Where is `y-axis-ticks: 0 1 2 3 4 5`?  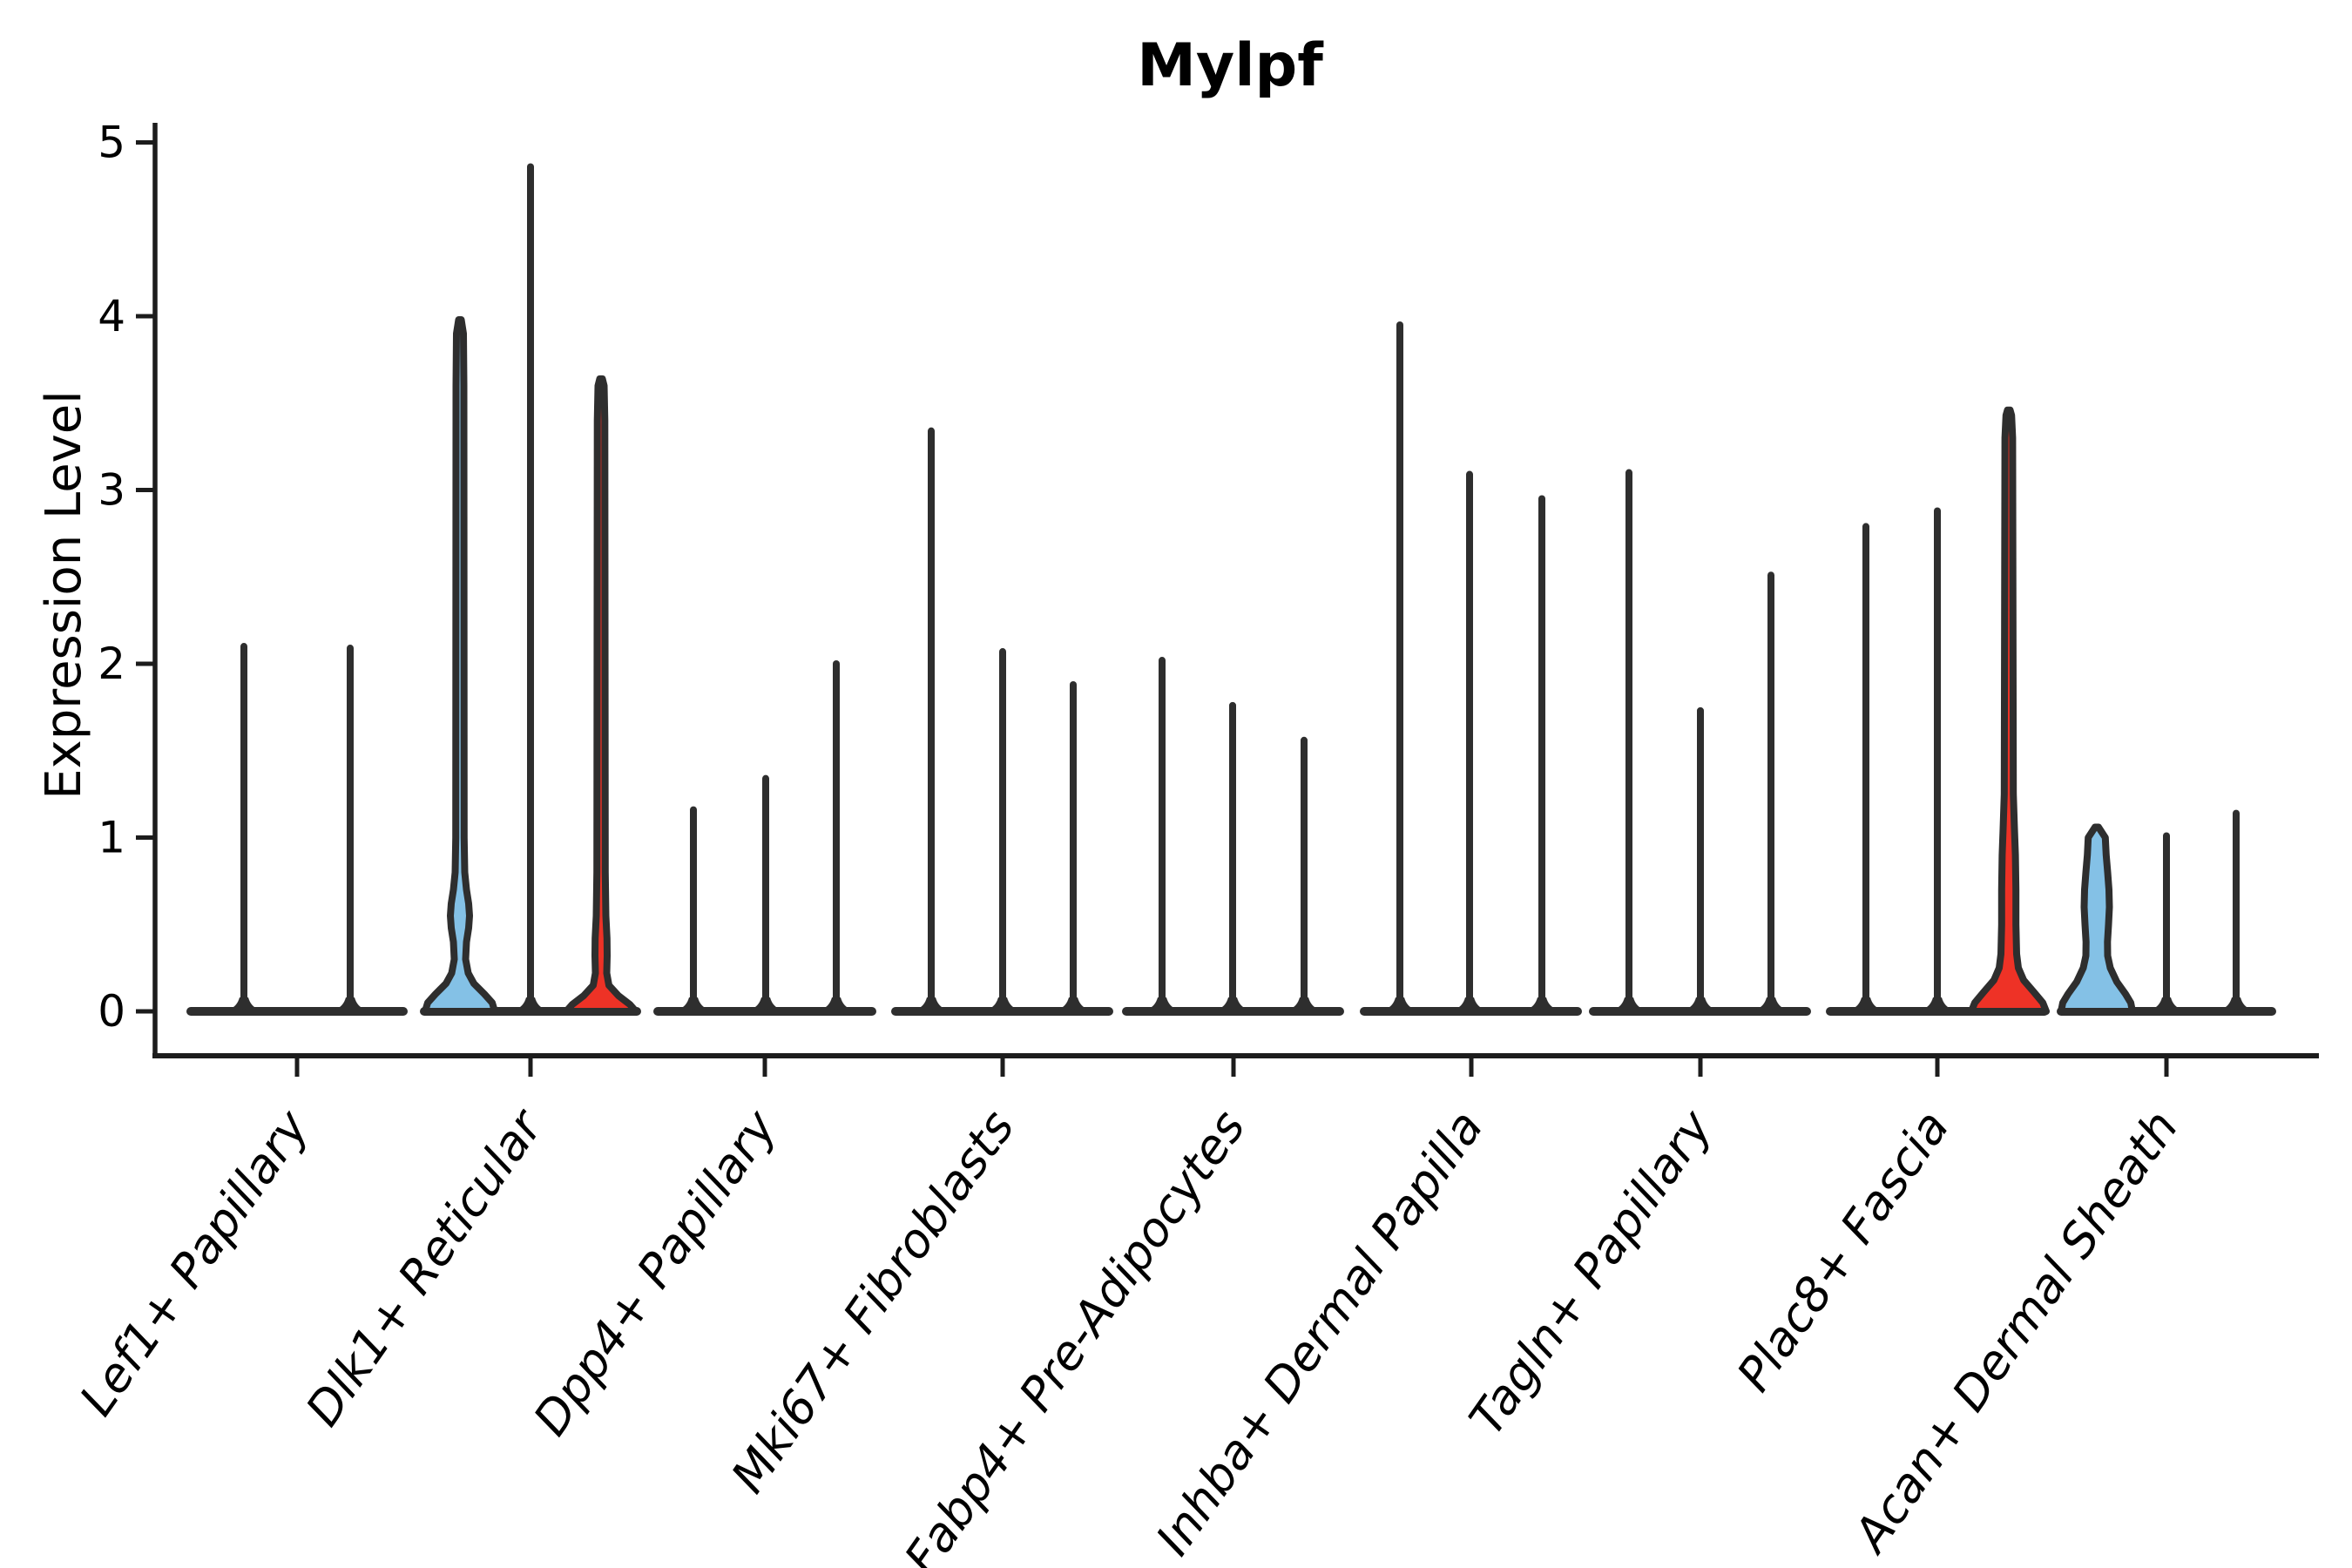
y-axis-ticks: 0 1 2 3 4 5 is located at coordinates (126, 577).